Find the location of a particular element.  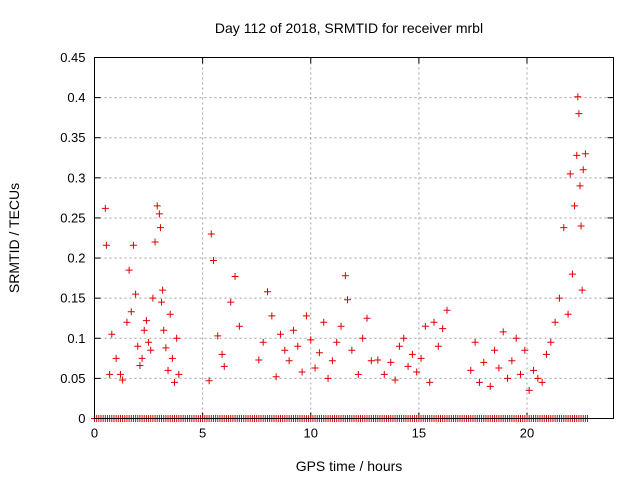

y-tick-label: 0.45 is located at coordinates (72, 57).